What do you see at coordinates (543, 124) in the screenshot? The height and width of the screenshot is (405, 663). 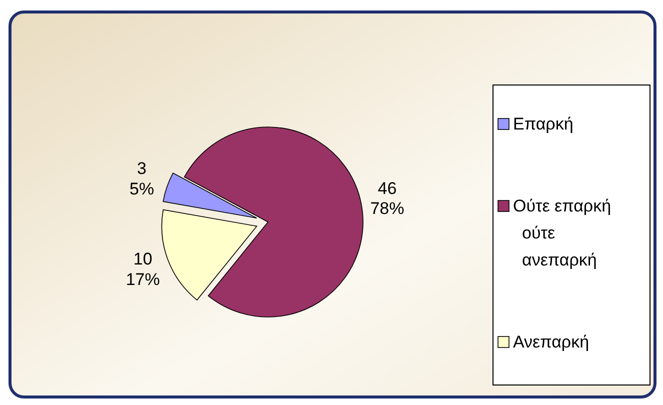 I see `legend-label: Επαρκή` at bounding box center [543, 124].